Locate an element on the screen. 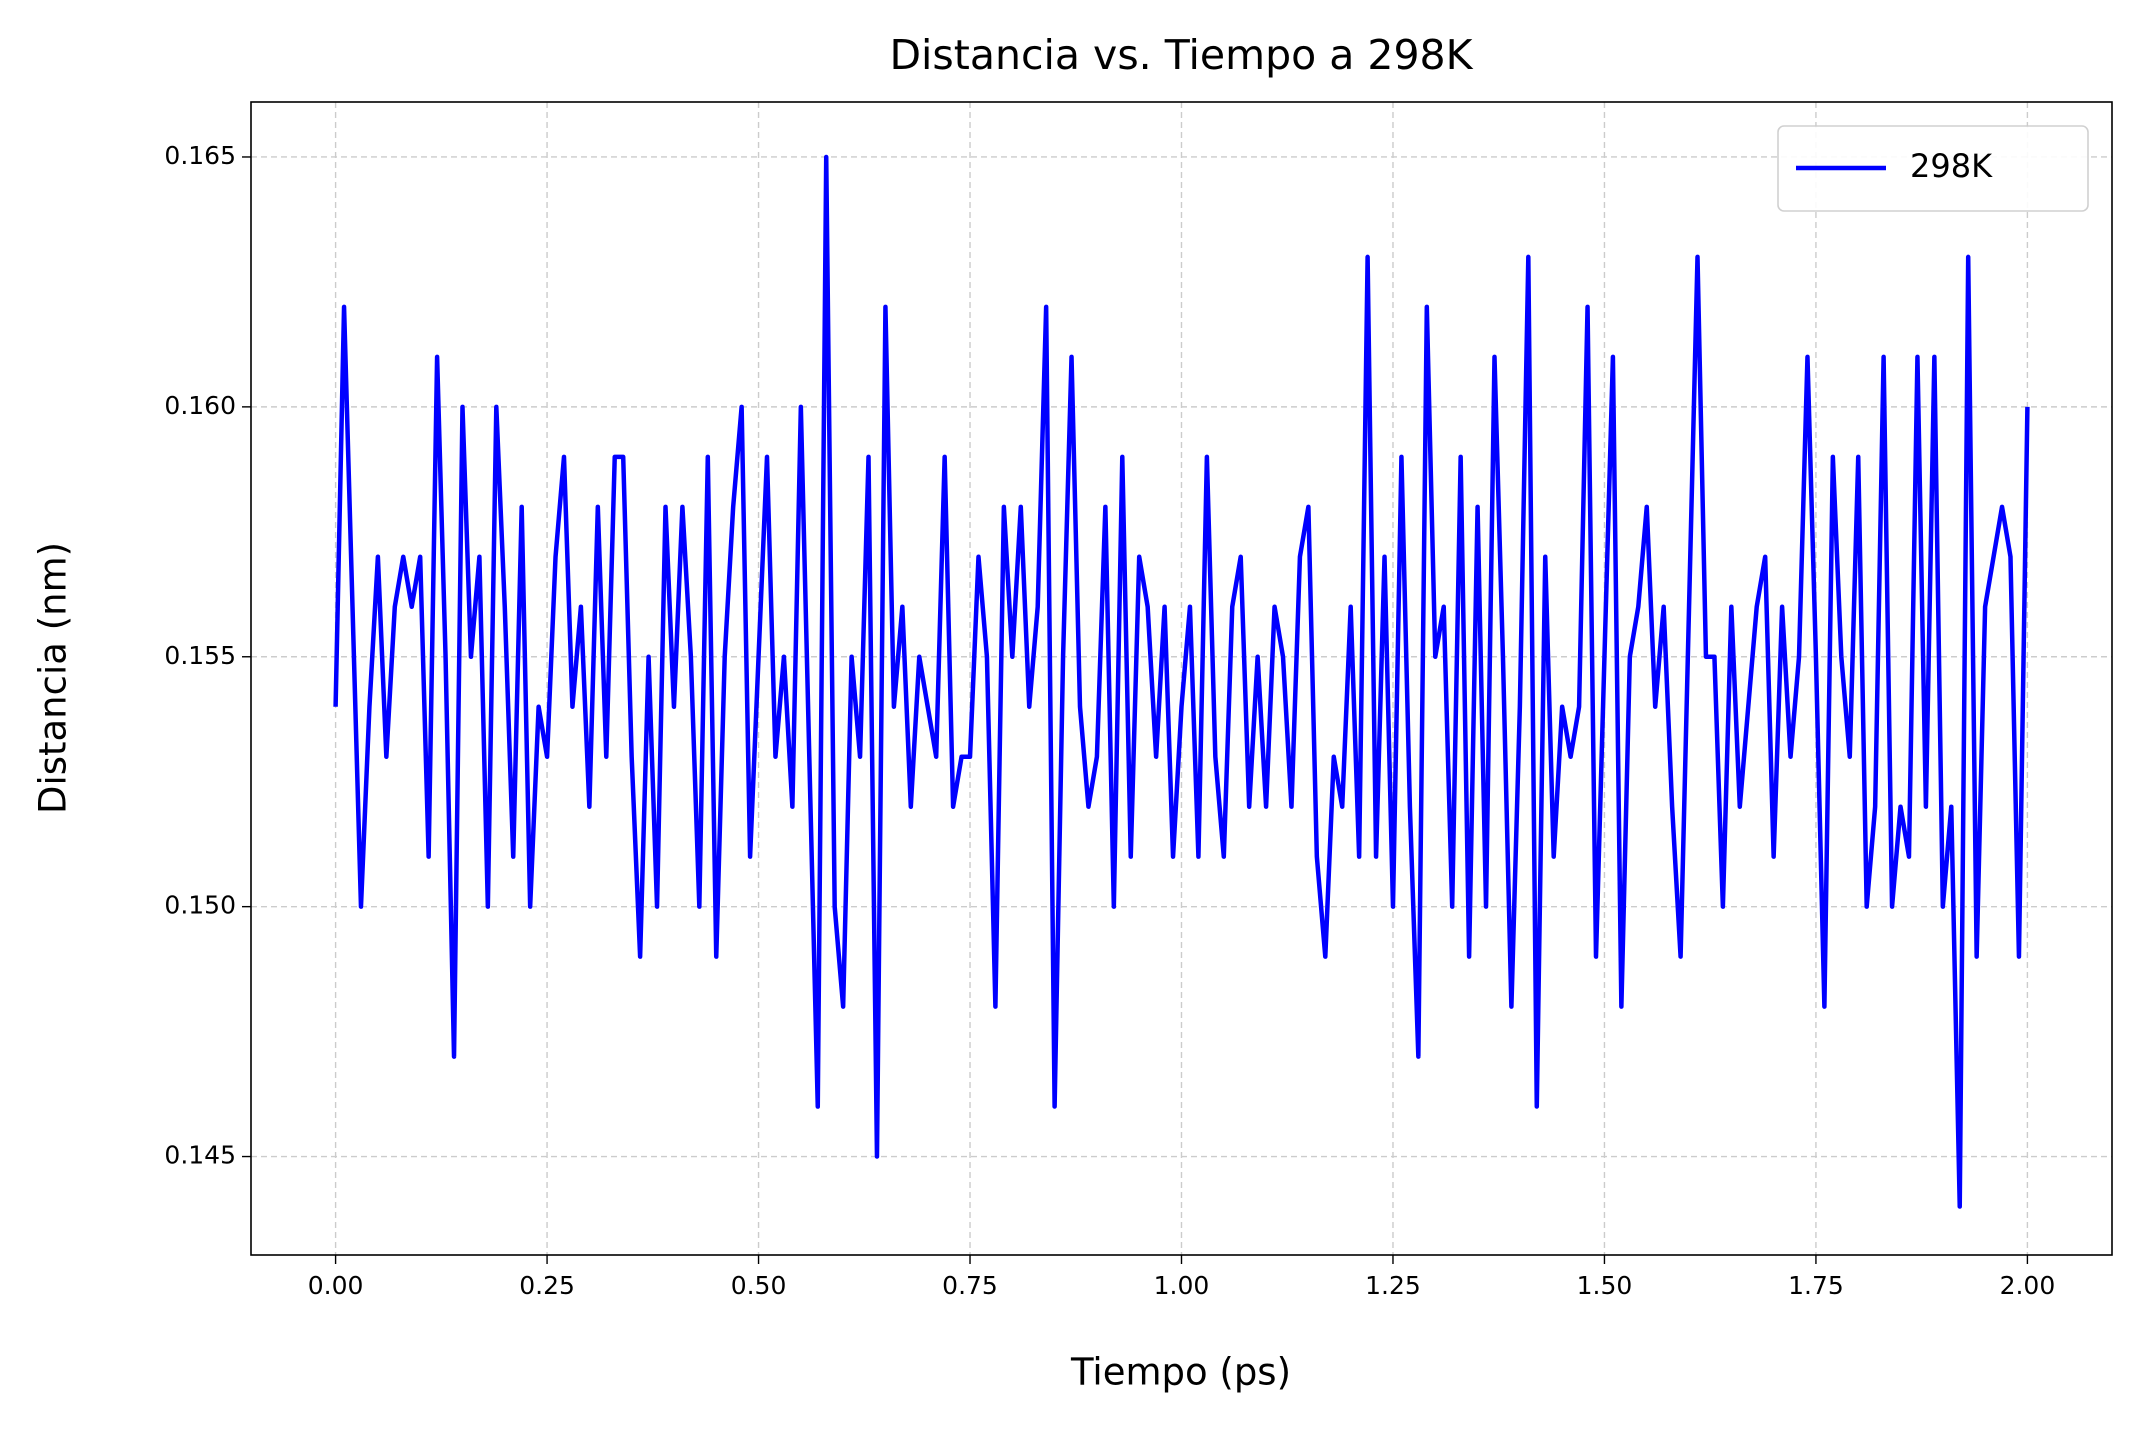  y-axis-label: Distancia (nm) is located at coordinates (53, 678).